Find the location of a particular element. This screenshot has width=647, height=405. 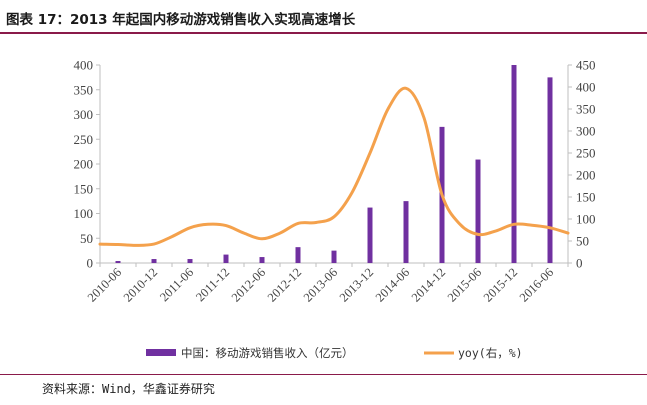

x-tick-label: 2012-12 is located at coordinates (284, 284).